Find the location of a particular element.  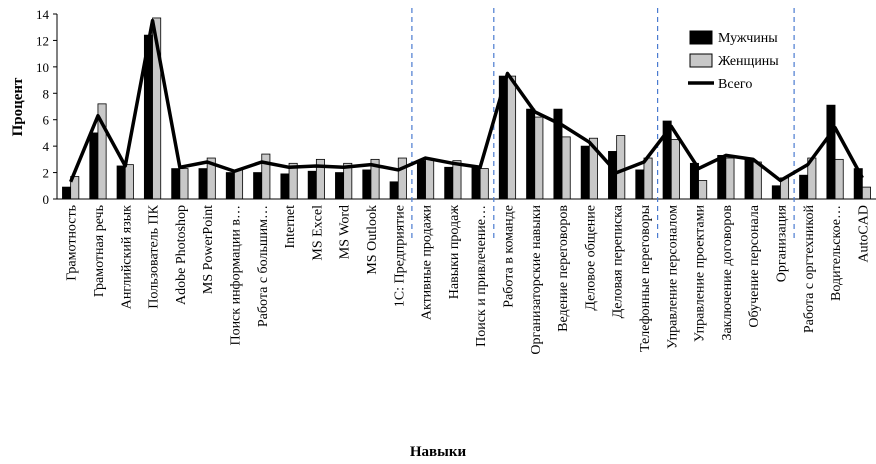

x-category-label: Ведение переговоров is located at coordinates (563, 268).